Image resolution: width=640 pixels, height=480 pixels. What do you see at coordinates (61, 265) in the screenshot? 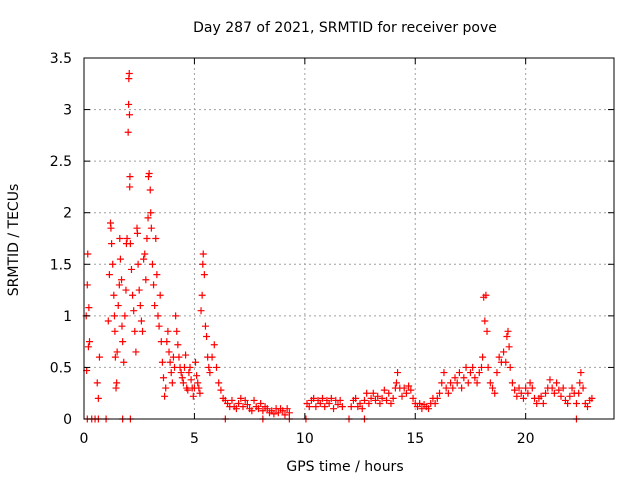
I see `y-tick-label: 1.5` at bounding box center [61, 265].